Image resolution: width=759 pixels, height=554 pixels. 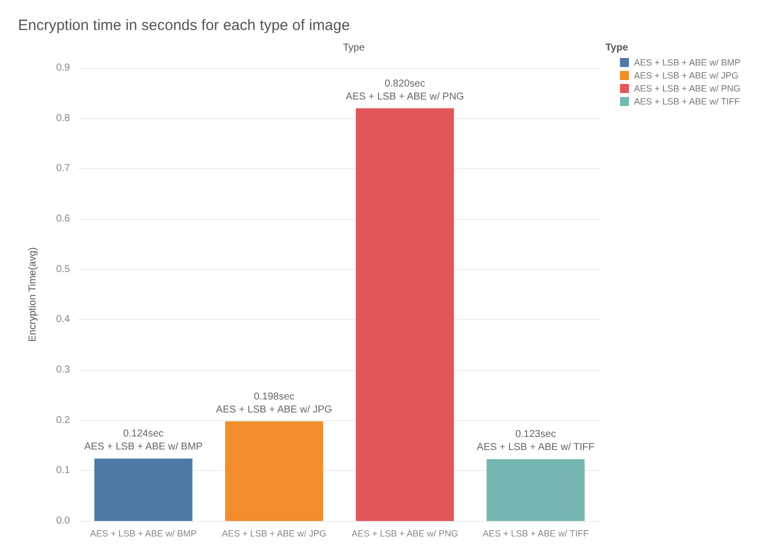 I want to click on text: 0.6, so click(x=63, y=219).